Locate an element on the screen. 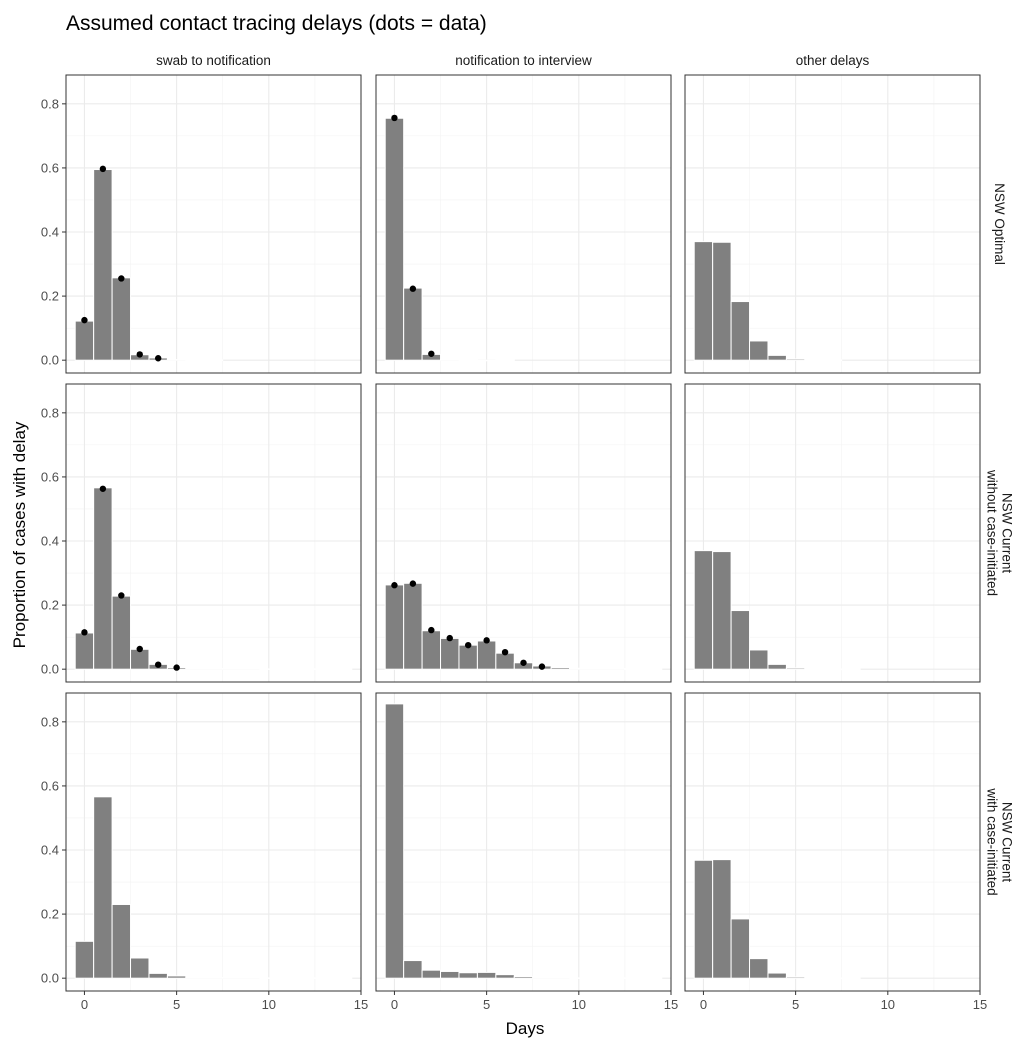 This screenshot has width=1025, height=1038. y-tick-label: 0.2 is located at coordinates (50, 914).